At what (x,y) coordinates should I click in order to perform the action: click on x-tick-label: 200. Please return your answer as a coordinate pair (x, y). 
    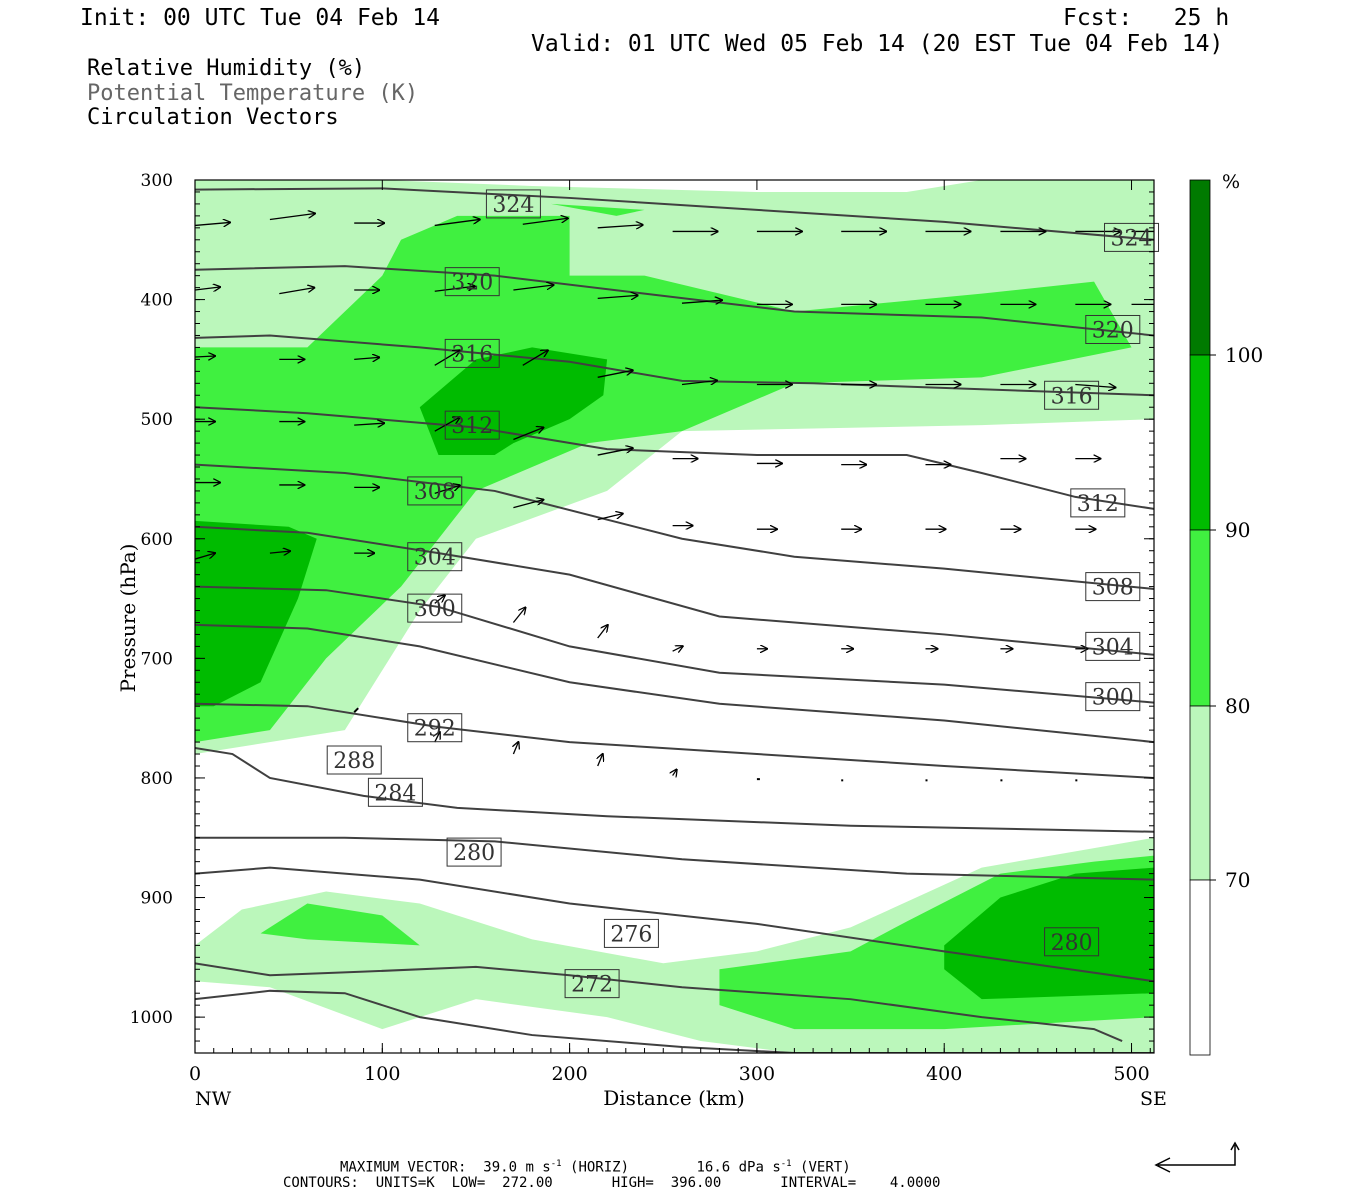
    Looking at the image, I should click on (569, 1074).